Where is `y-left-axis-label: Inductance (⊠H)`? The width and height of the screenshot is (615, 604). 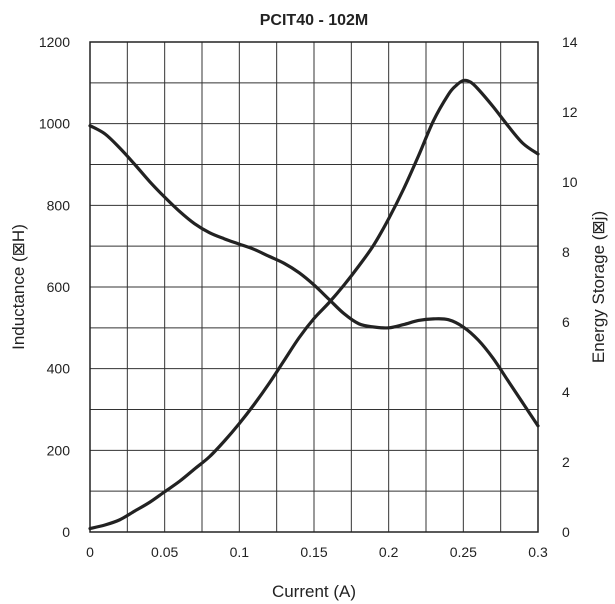 y-left-axis-label: Inductance (⊠H) is located at coordinates (18, 287).